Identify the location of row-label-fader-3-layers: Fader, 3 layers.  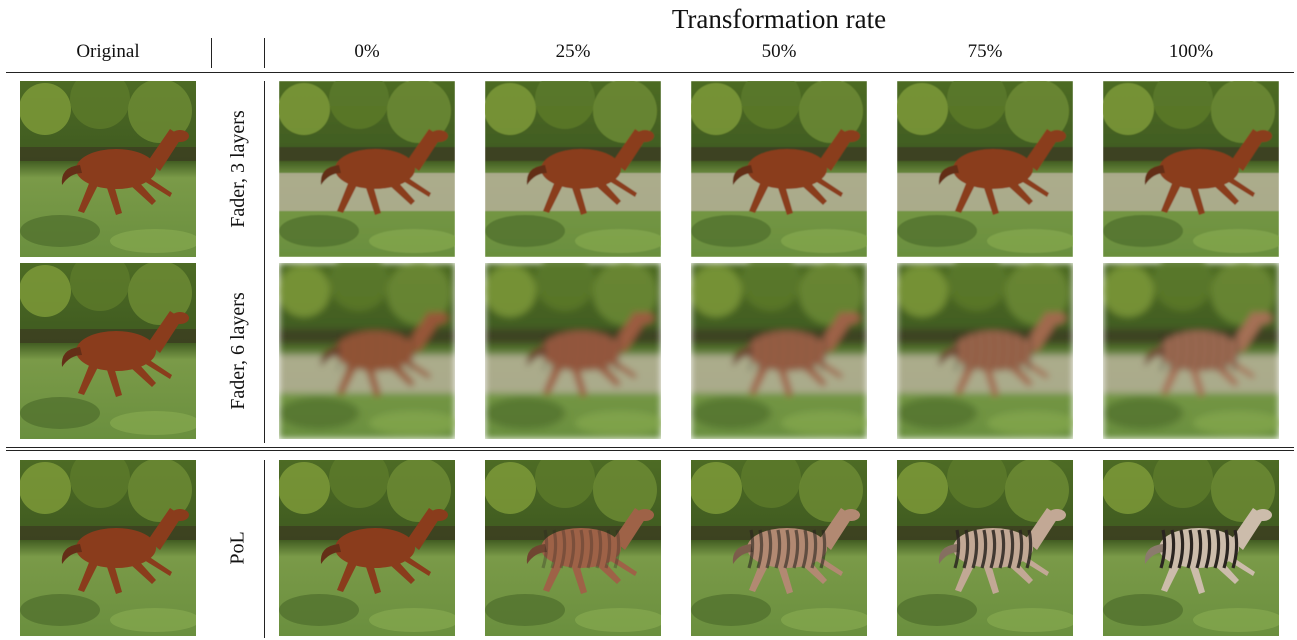
(238, 169).